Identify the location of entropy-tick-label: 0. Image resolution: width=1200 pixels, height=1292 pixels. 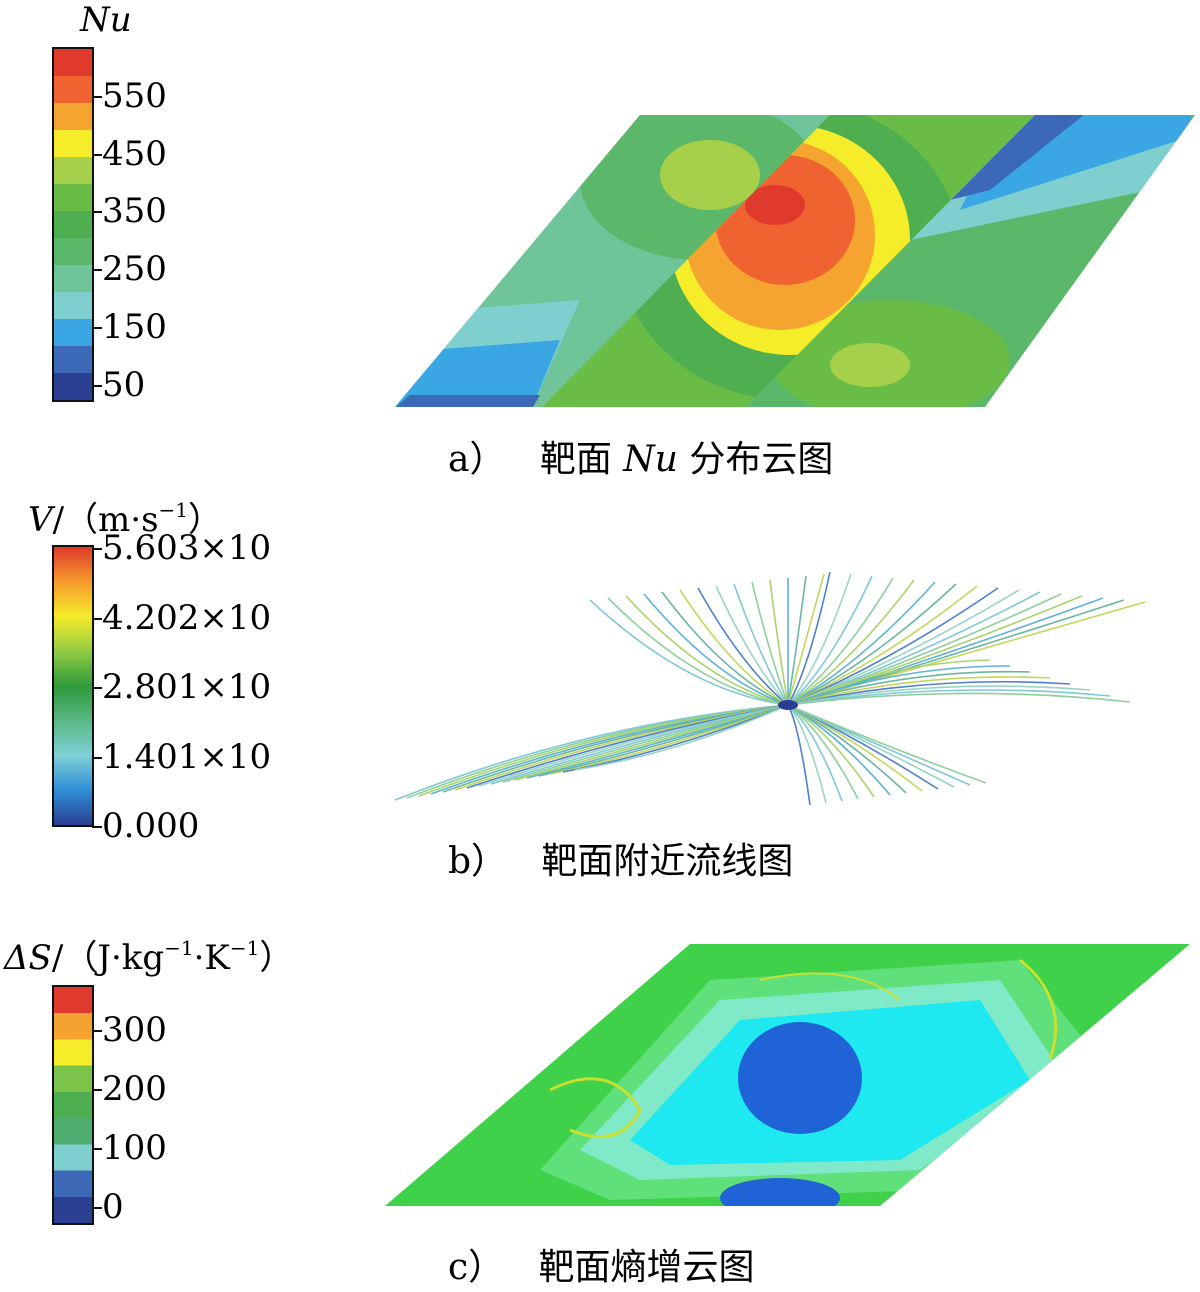
(113, 1207).